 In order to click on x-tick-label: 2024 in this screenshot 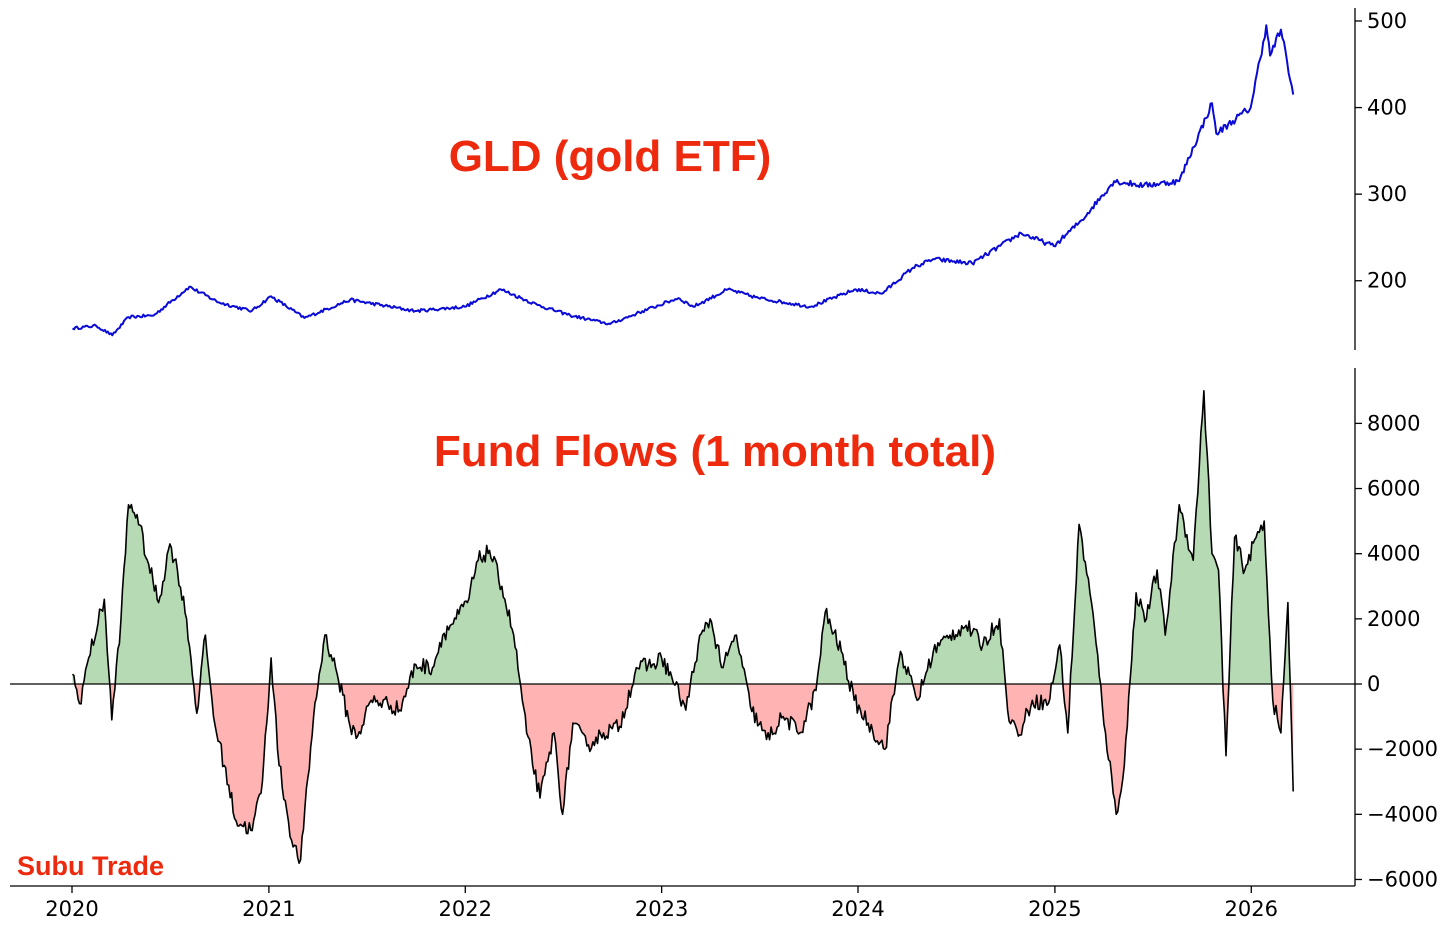, I will do `click(857, 909)`.